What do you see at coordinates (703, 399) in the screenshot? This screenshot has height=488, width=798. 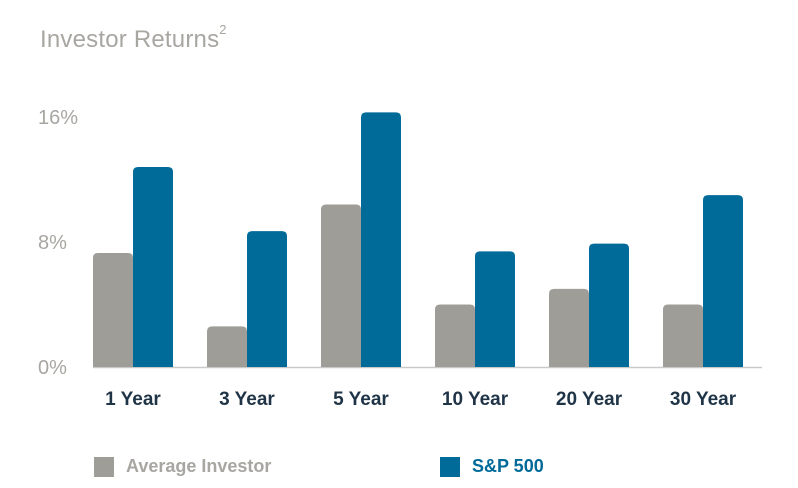 I see `x-tick-label: 30 Year` at bounding box center [703, 399].